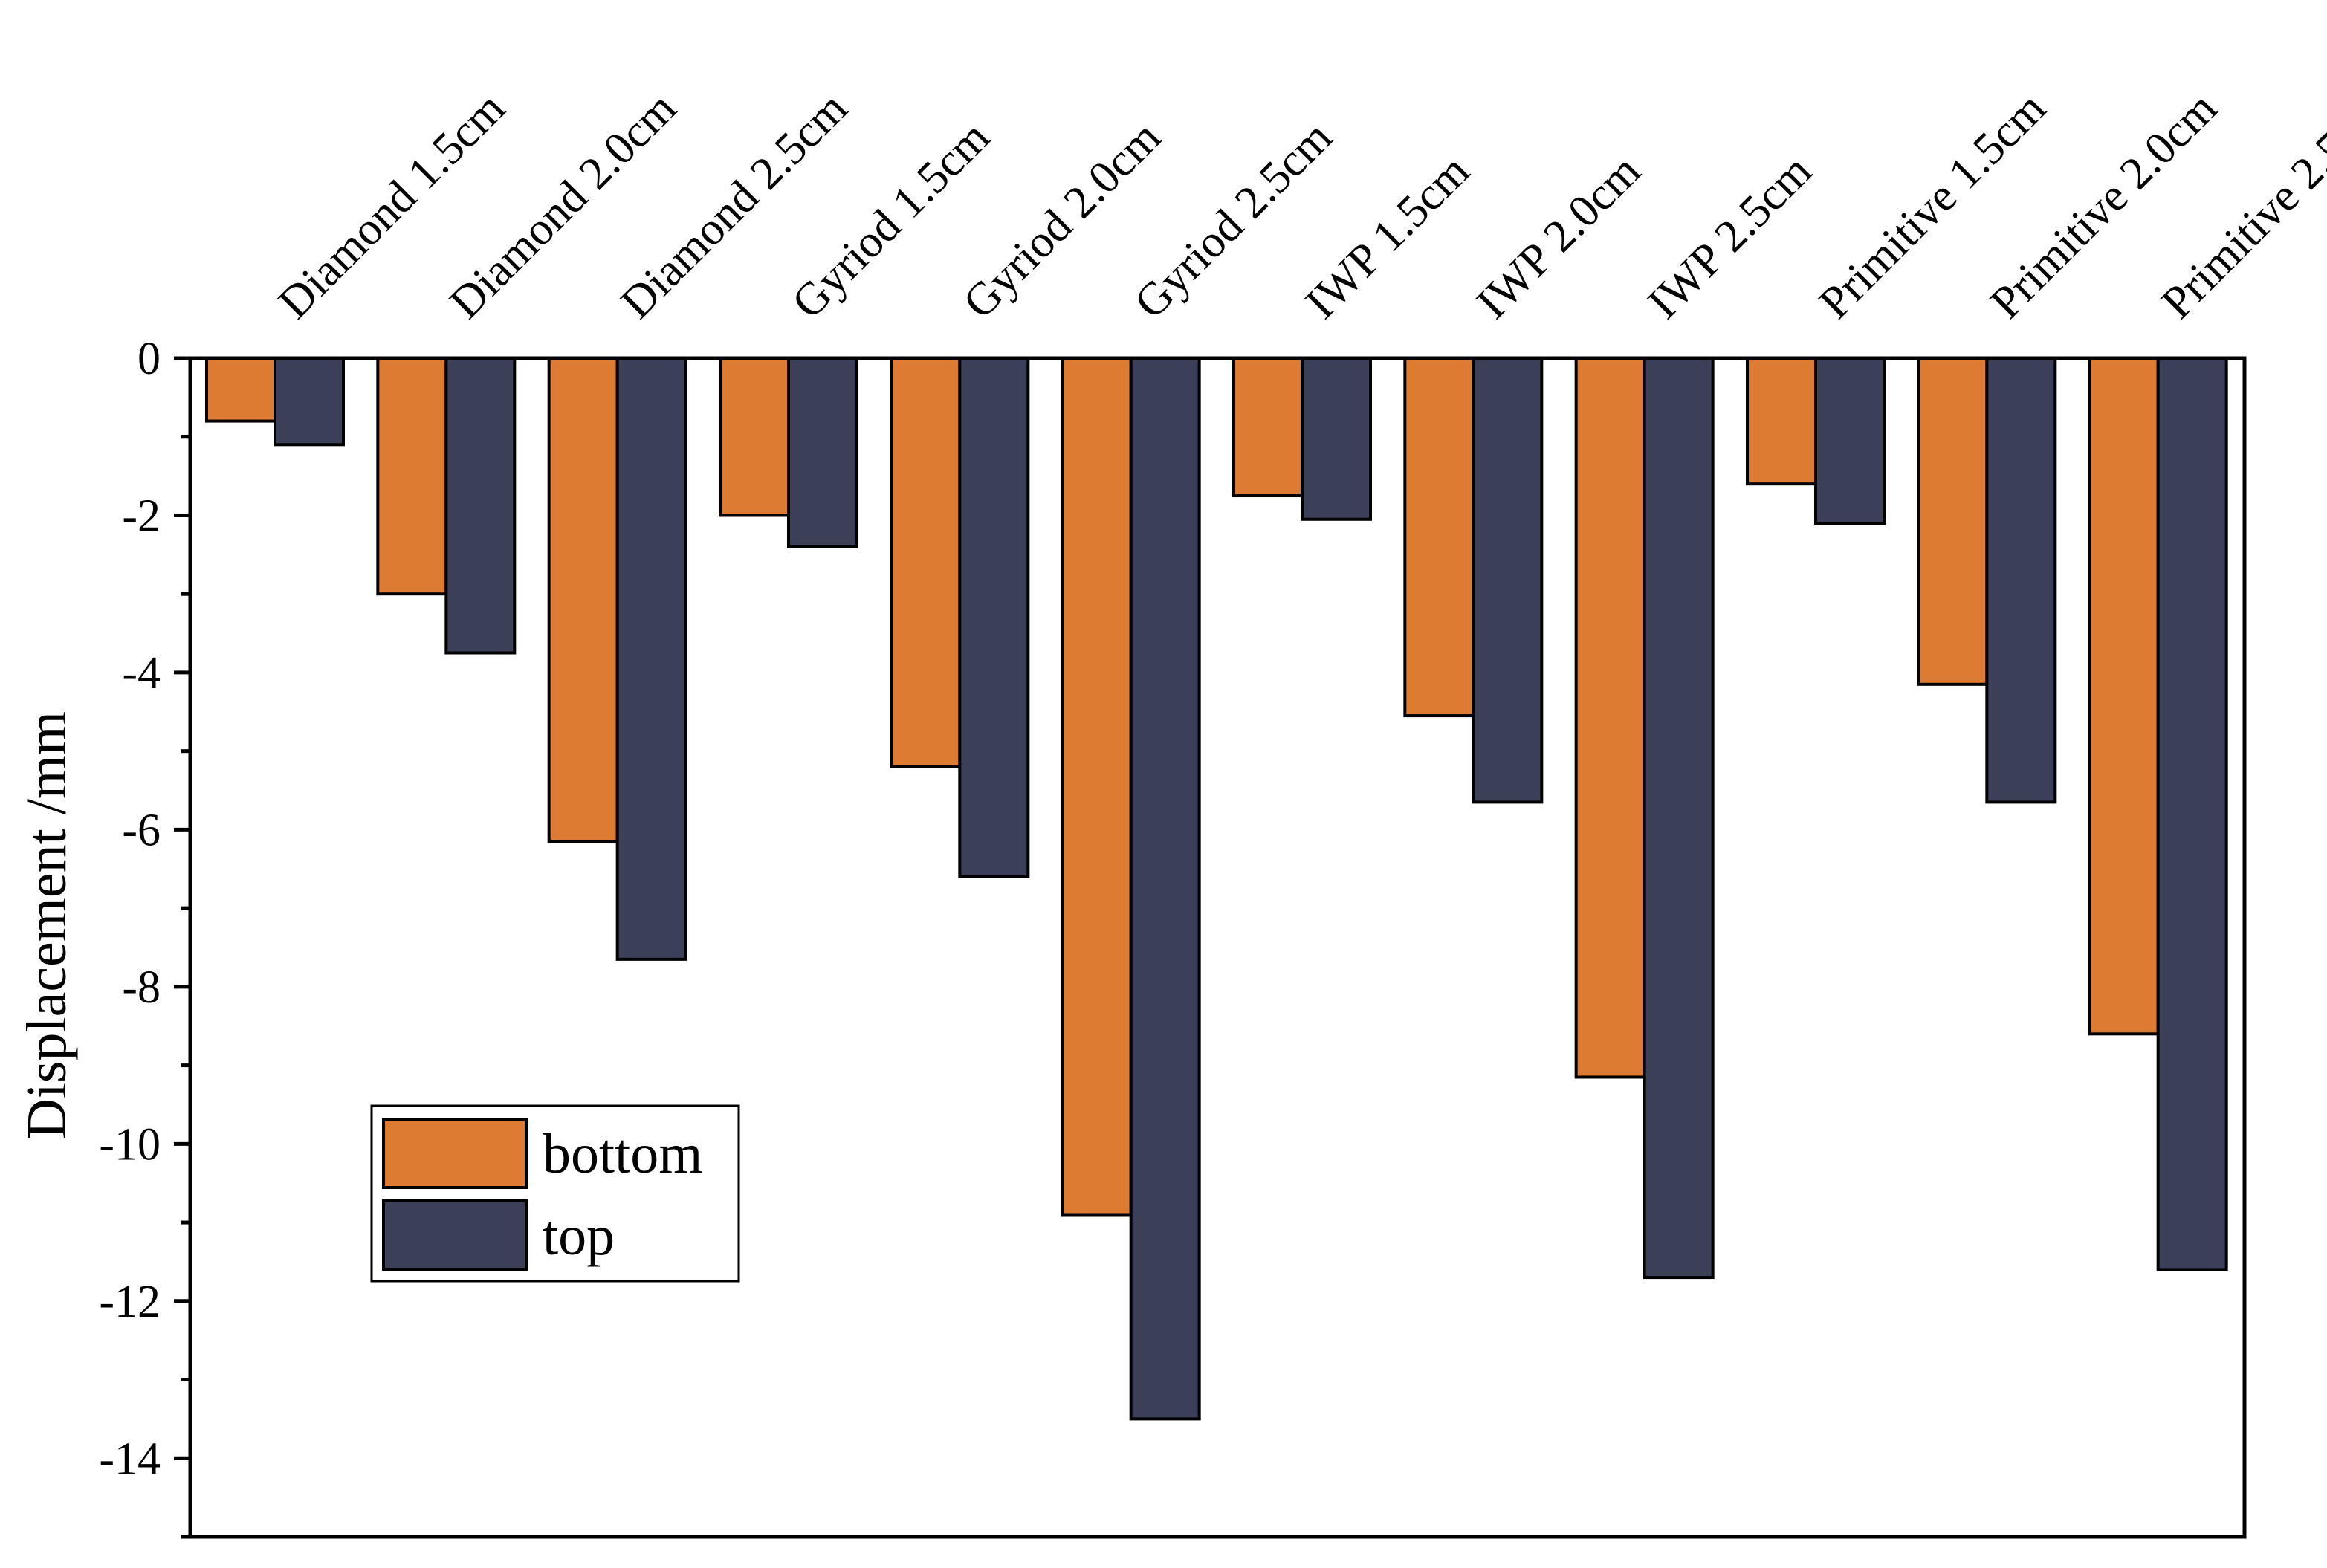 The height and width of the screenshot is (1568, 2327). What do you see at coordinates (149, 359) in the screenshot?
I see `y-tick-label: 0` at bounding box center [149, 359].